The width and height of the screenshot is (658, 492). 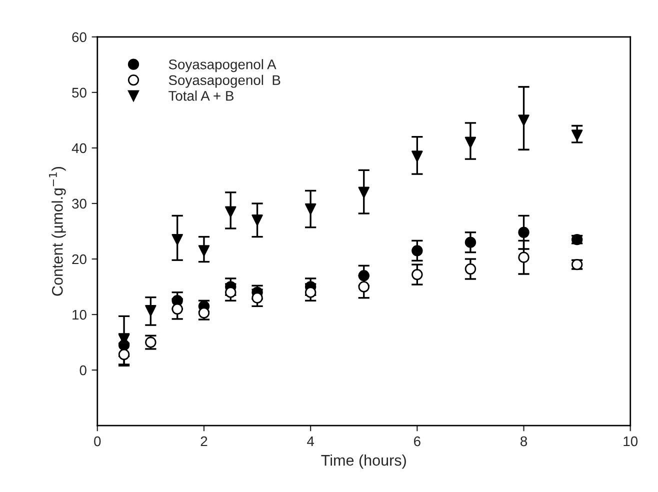 What do you see at coordinates (97, 441) in the screenshot?
I see `x-tick-label: 0` at bounding box center [97, 441].